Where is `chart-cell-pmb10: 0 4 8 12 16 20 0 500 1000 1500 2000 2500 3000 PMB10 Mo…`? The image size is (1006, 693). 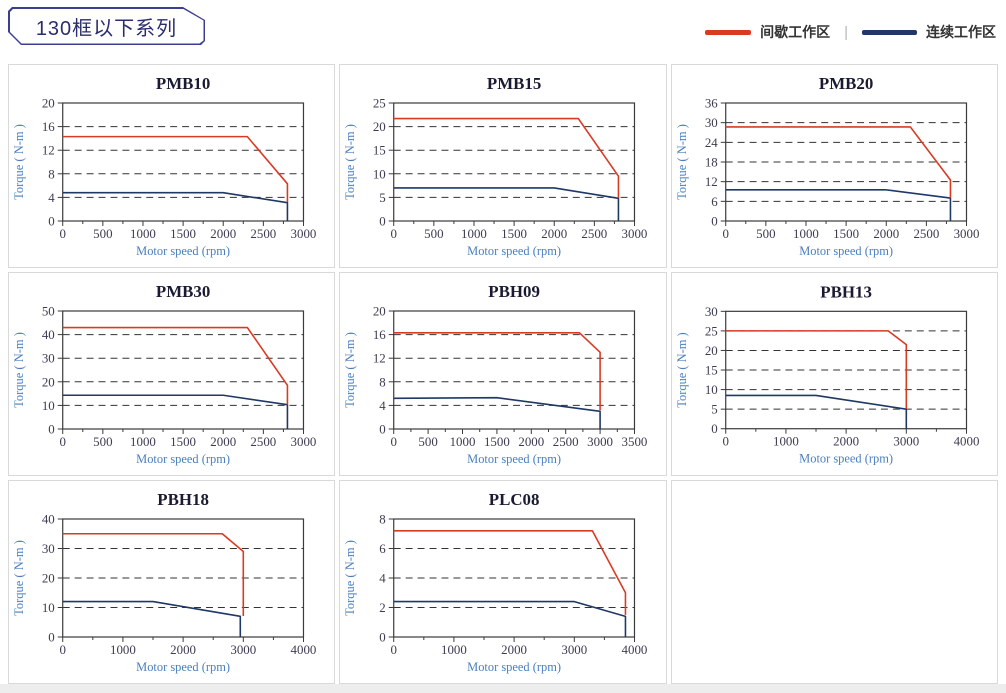 chart-cell-pmb10: 0 4 8 12 16 20 0 500 1000 1500 2000 2500 3000 PMB10 Mo… is located at coordinates (172, 166).